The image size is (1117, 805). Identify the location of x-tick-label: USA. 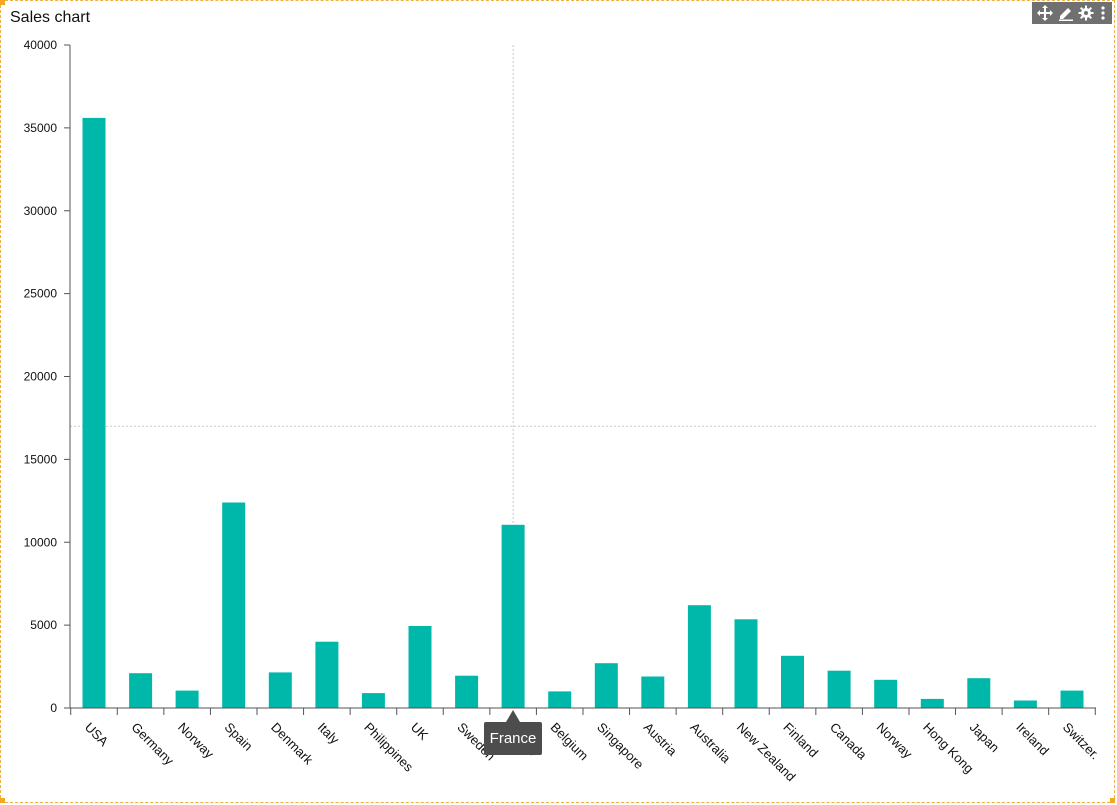
(97, 735).